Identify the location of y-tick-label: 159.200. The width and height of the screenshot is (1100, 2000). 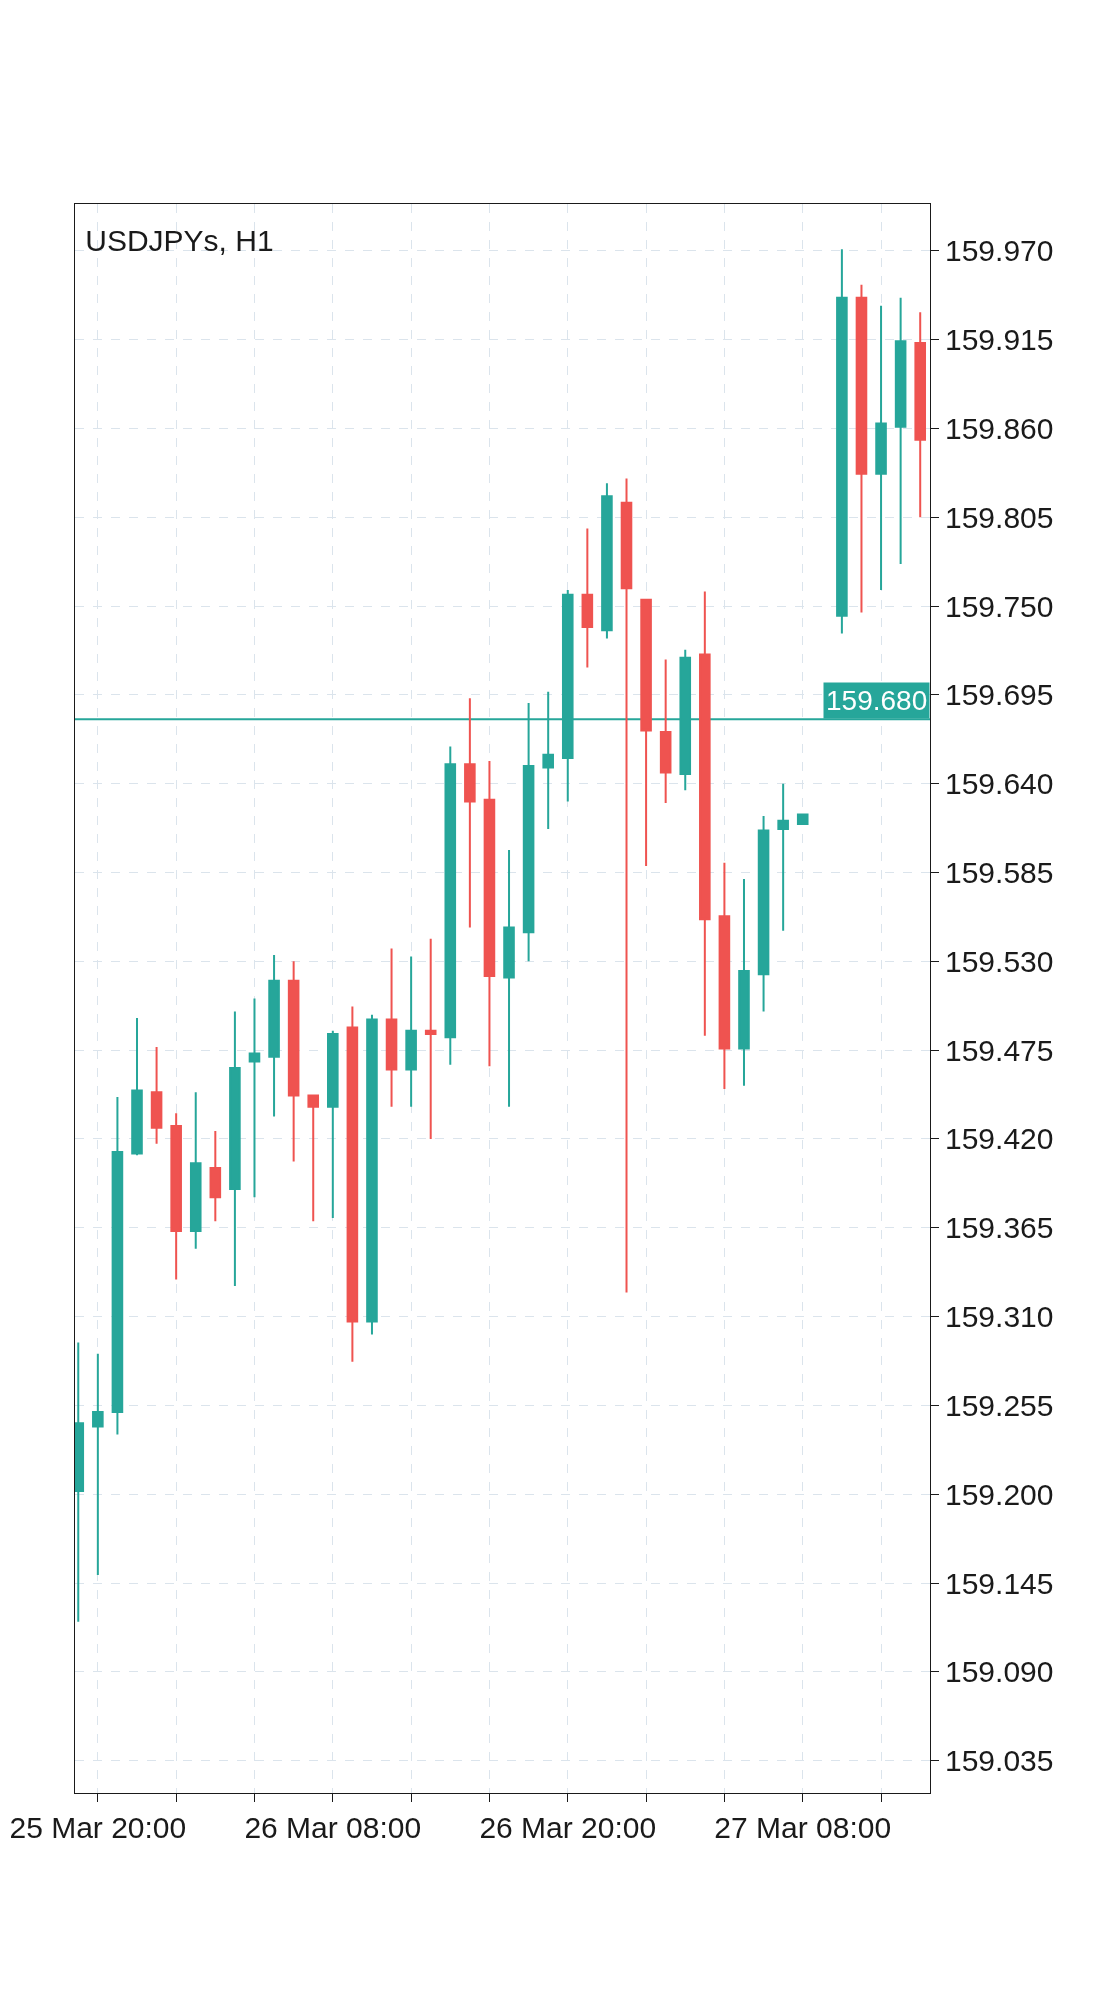
(999, 1494).